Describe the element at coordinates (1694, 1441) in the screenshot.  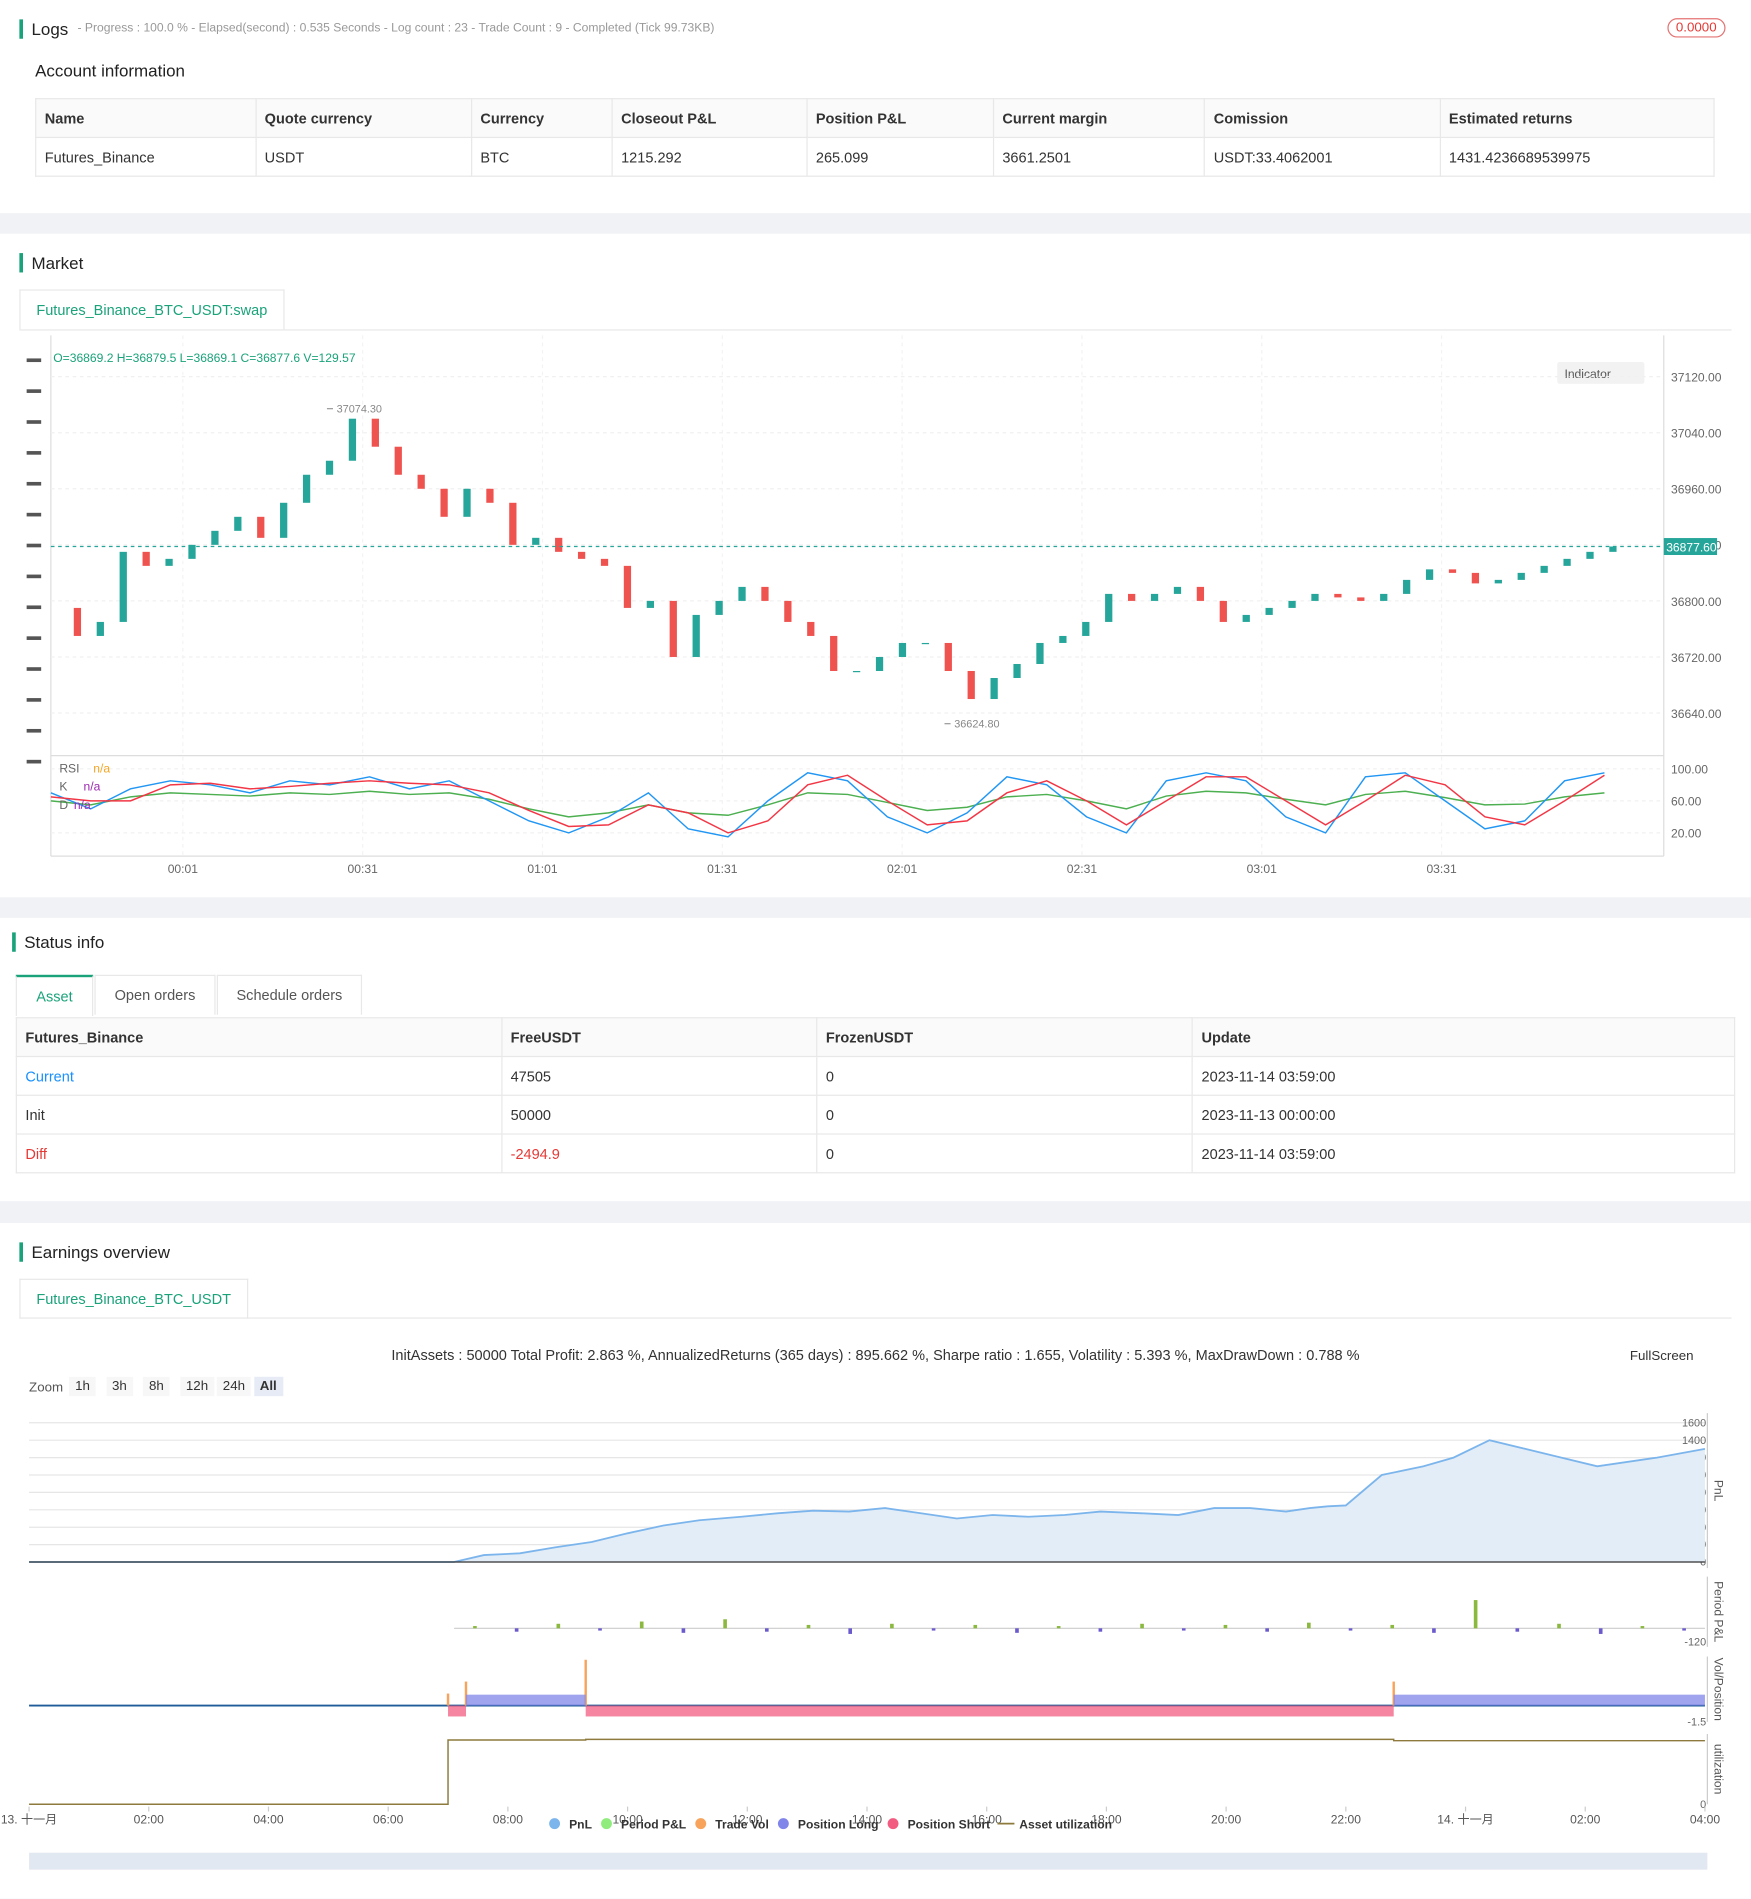
I see `y-tick-label: 1400` at that location.